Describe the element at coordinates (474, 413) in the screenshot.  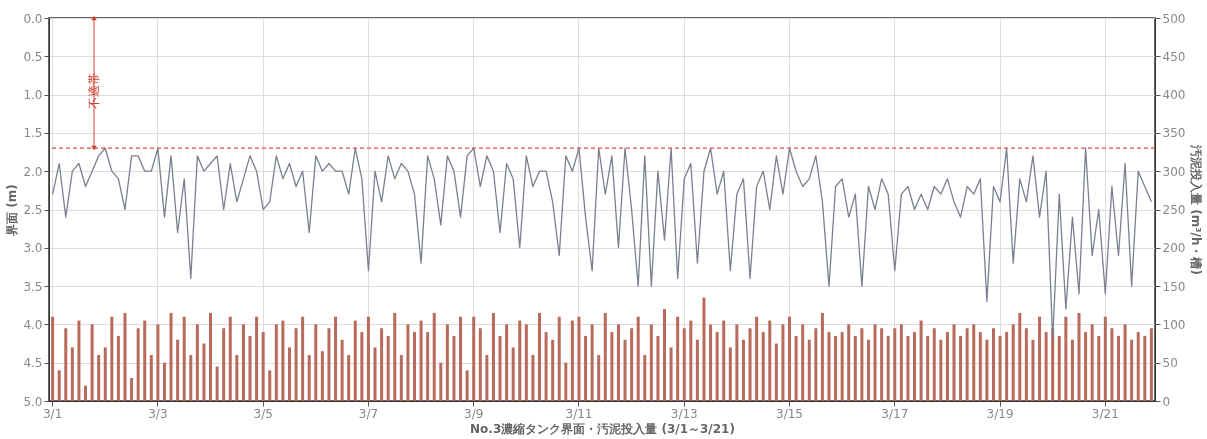
I see `x-tick-label: 3/9` at that location.